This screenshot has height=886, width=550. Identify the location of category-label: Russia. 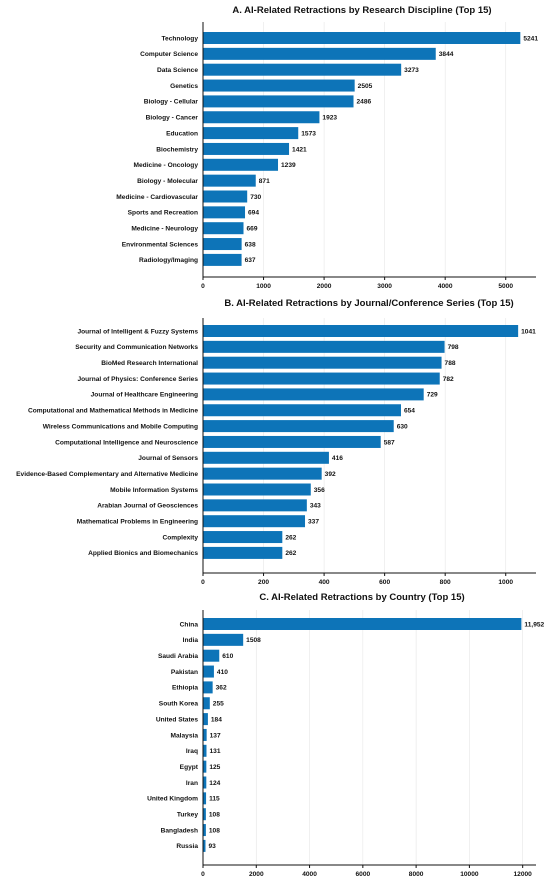
(187, 846).